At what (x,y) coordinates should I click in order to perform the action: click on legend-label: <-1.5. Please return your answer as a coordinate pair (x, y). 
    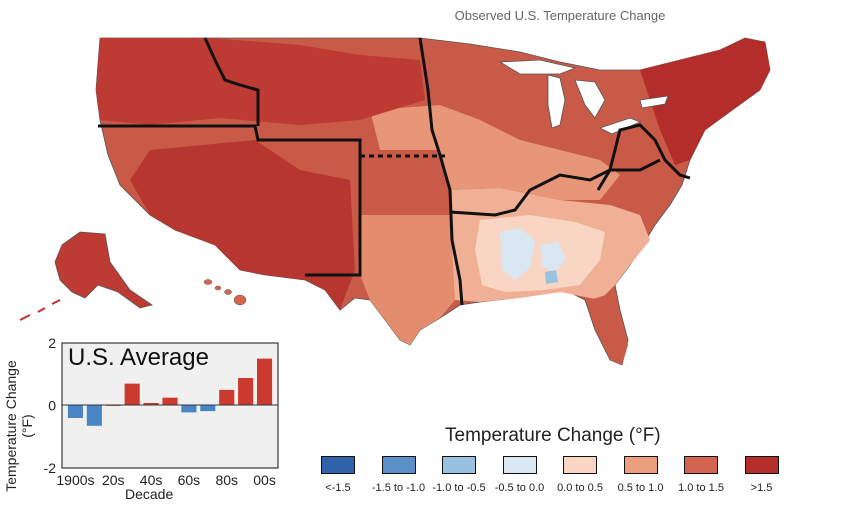
    Looking at the image, I should click on (338, 488).